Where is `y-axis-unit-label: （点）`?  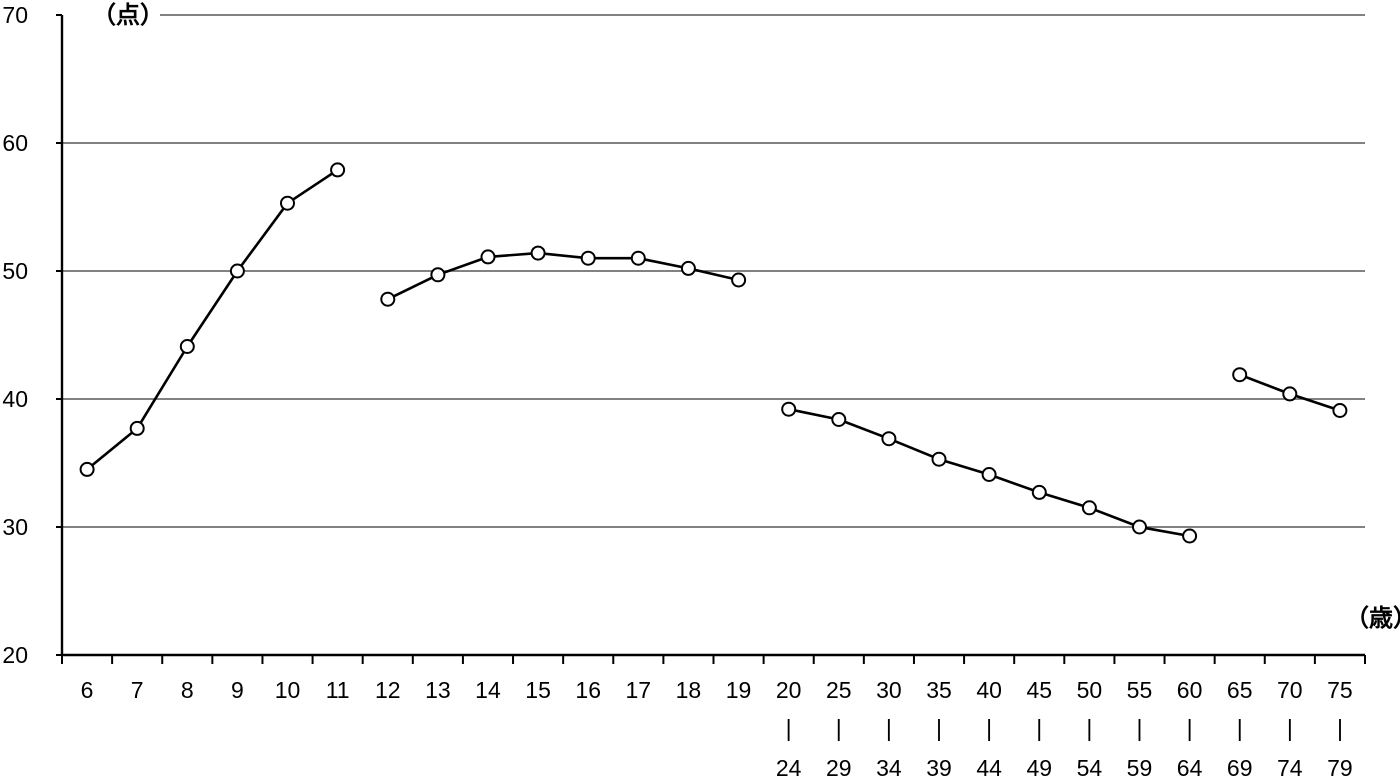
y-axis-unit-label: （点） is located at coordinates (128, 15).